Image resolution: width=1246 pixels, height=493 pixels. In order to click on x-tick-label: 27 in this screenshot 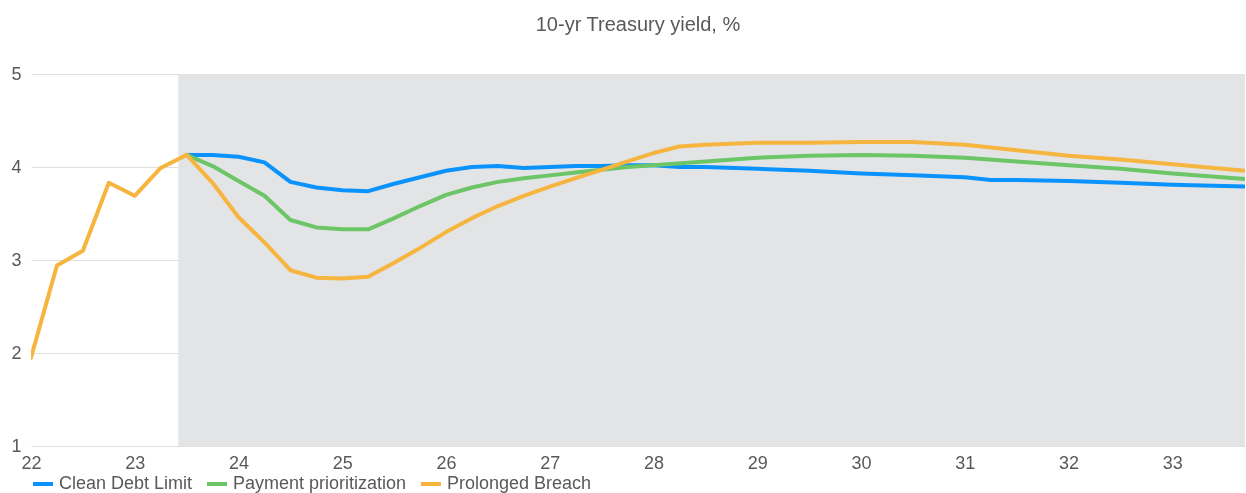, I will do `click(550, 462)`.